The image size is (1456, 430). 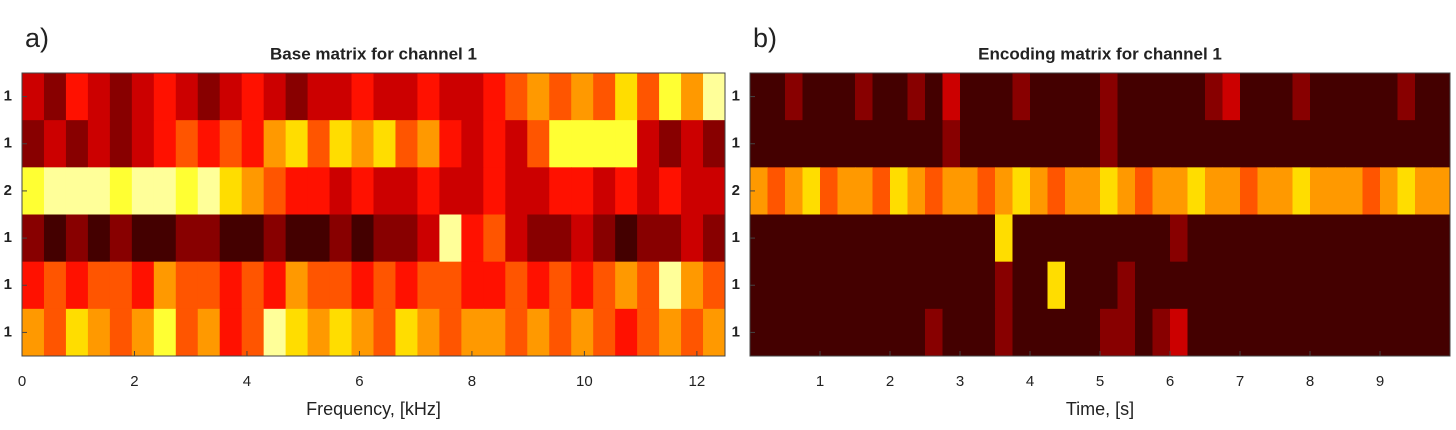 What do you see at coordinates (736, 190) in the screenshot?
I see `y-tick-label: 2` at bounding box center [736, 190].